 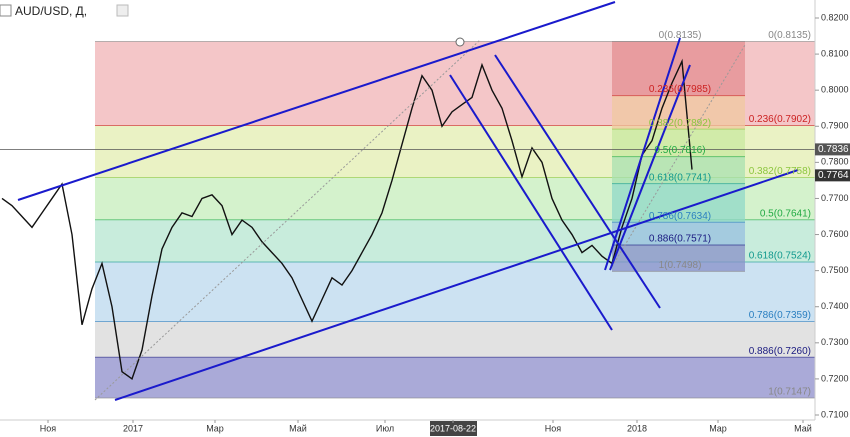 I want to click on y-tick-label: 0.7800, so click(x=835, y=162).